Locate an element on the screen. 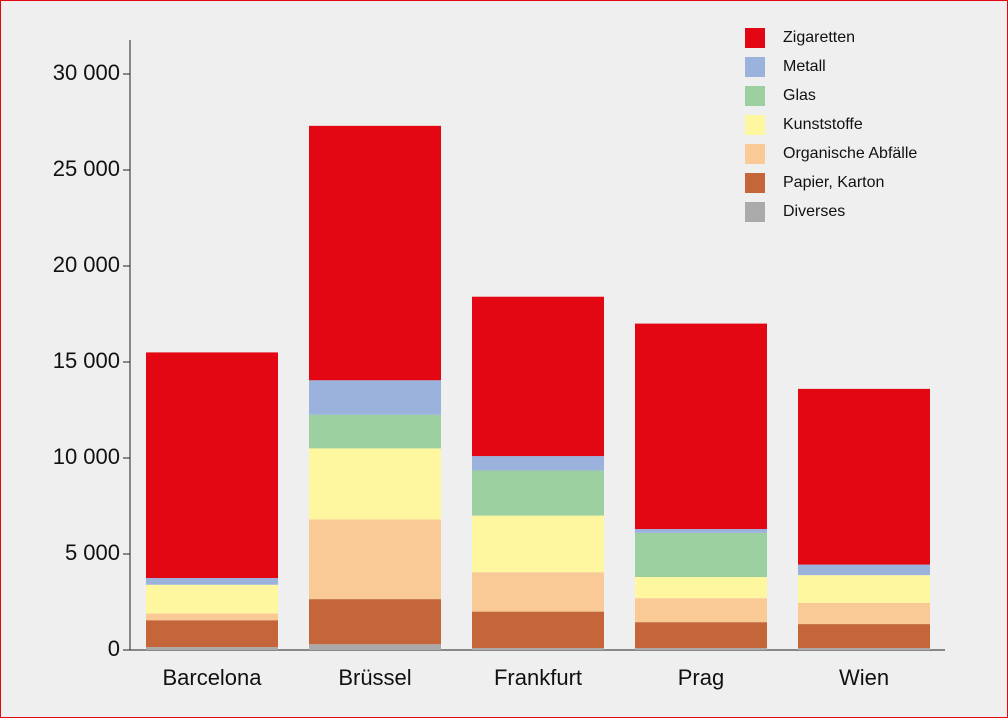 The height and width of the screenshot is (718, 1008). legend-label: Zigaretten is located at coordinates (819, 37).